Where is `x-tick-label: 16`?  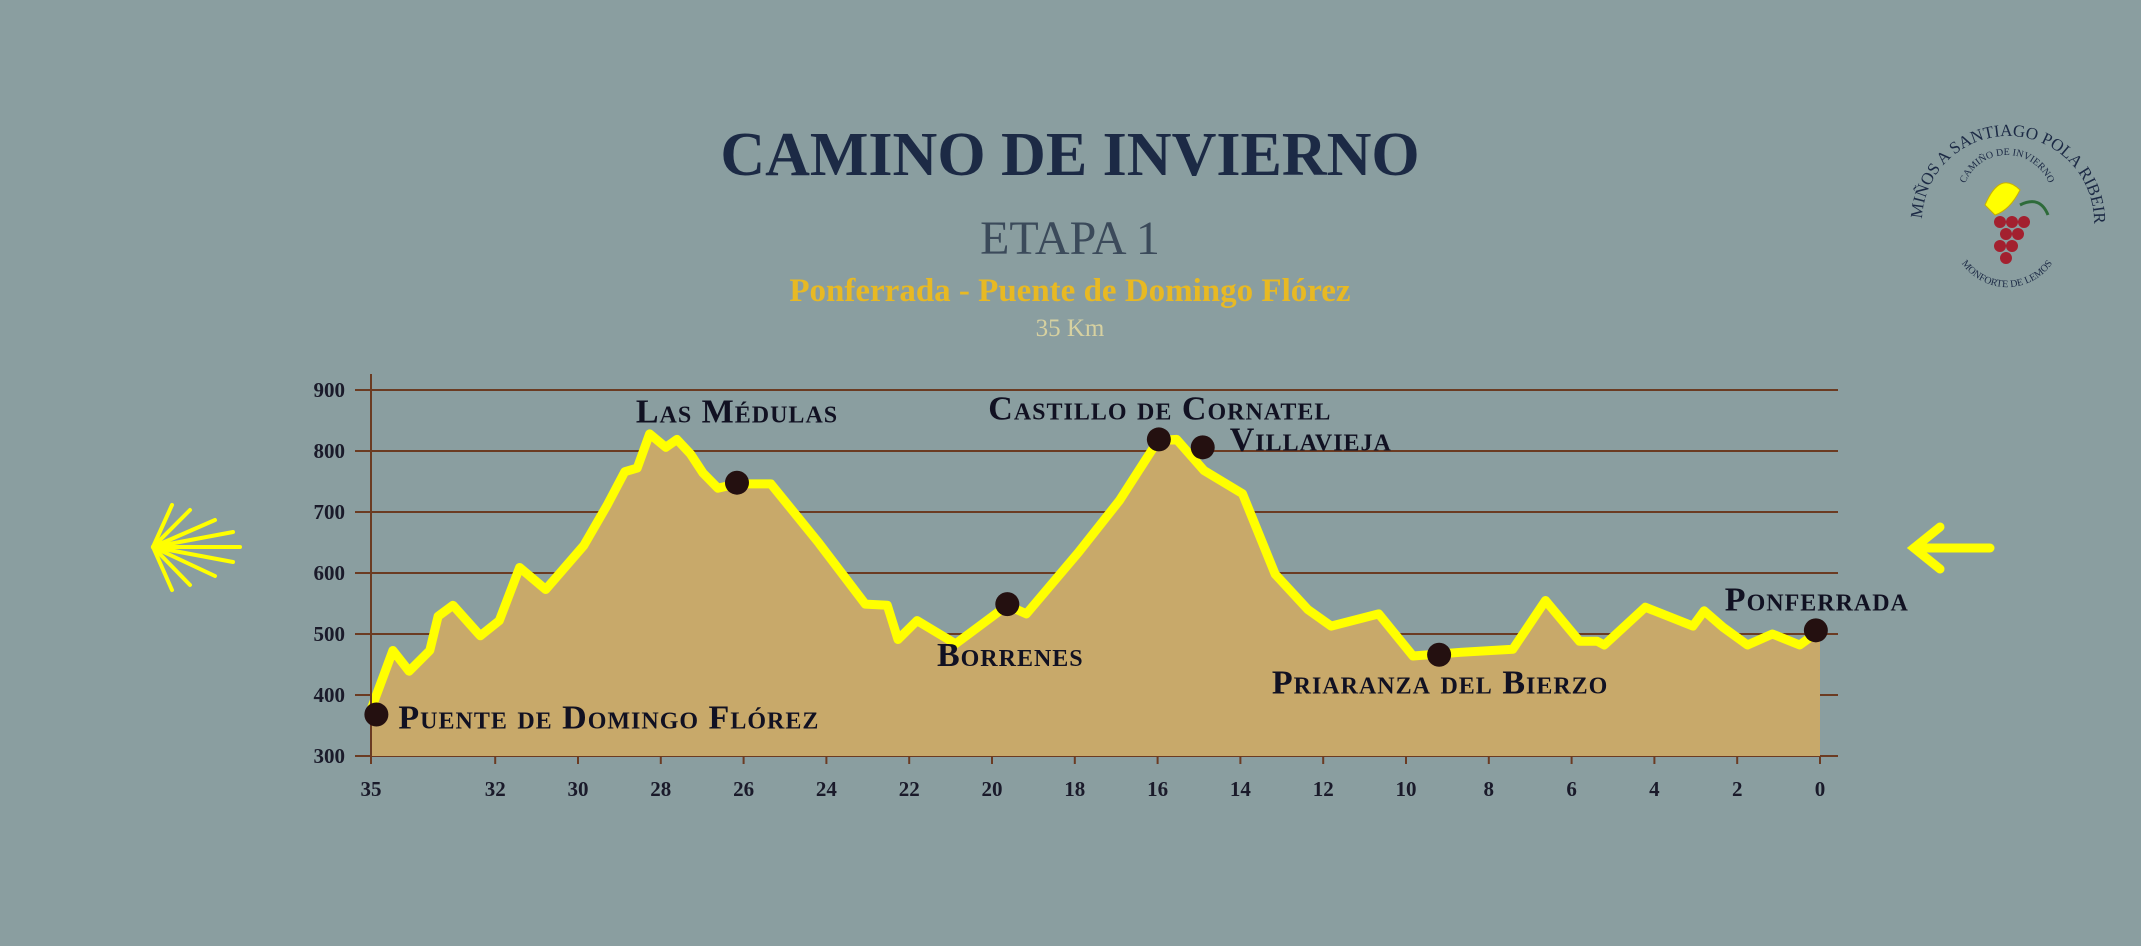
x-tick-label: 16 is located at coordinates (1157, 789).